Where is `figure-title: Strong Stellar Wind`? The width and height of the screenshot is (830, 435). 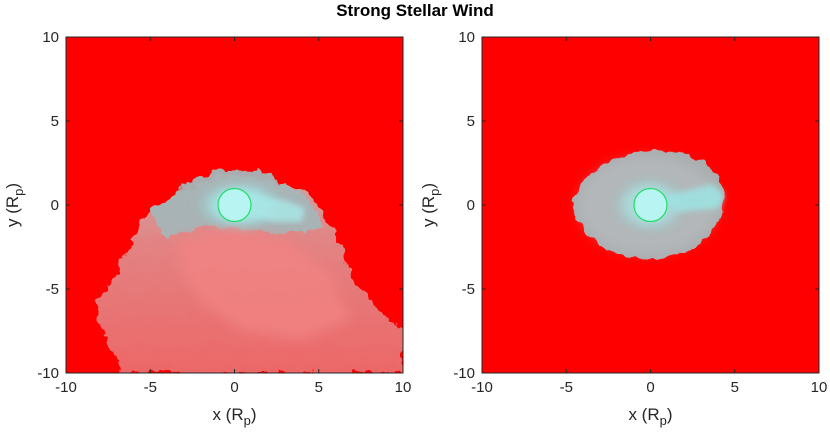 figure-title: Strong Stellar Wind is located at coordinates (415, 10).